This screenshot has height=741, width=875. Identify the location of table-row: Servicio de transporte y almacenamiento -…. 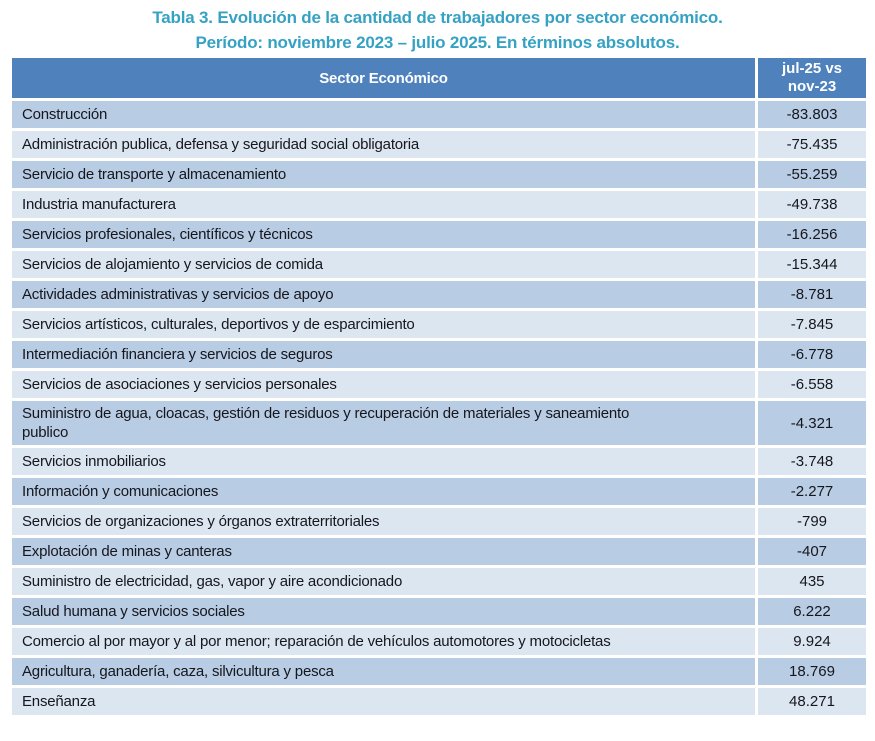
(439, 174).